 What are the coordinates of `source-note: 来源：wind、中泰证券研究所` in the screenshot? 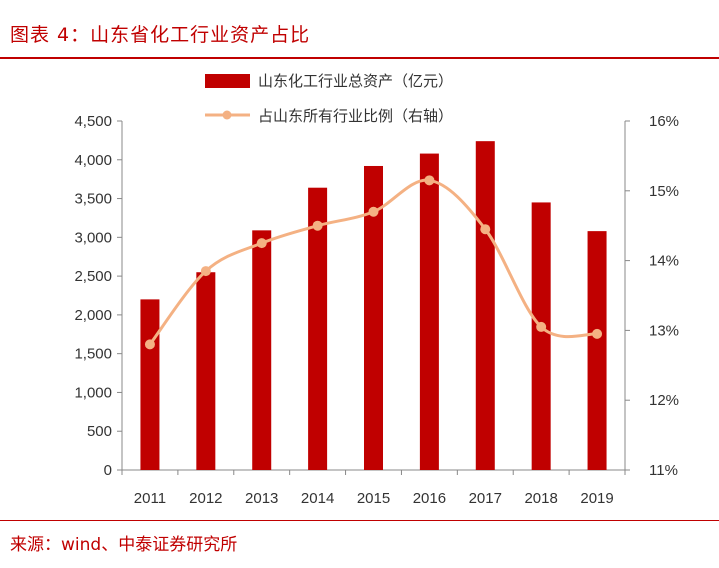 It's located at (124, 545).